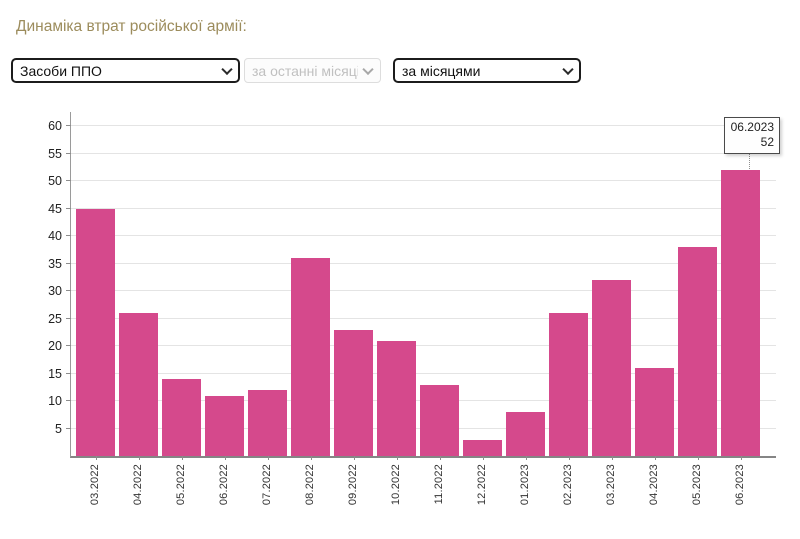 This screenshot has width=800, height=539. I want to click on y-axis-label: 40, so click(55, 236).